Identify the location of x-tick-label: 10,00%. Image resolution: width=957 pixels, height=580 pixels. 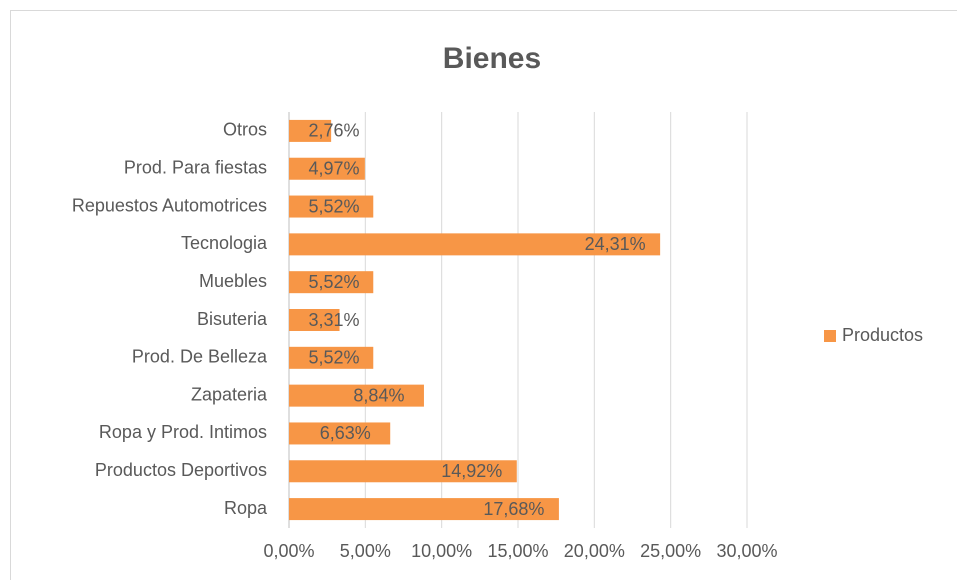
(441, 551).